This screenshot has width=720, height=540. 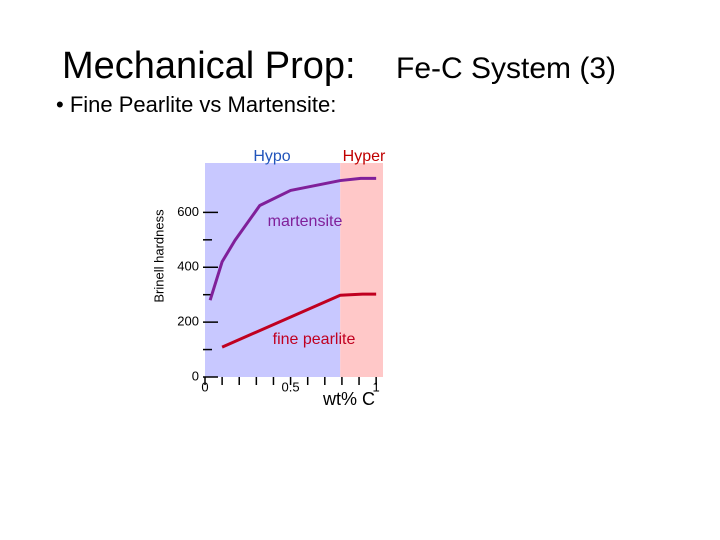 What do you see at coordinates (271, 156) in the screenshot?
I see `region-label: Hypo` at bounding box center [271, 156].